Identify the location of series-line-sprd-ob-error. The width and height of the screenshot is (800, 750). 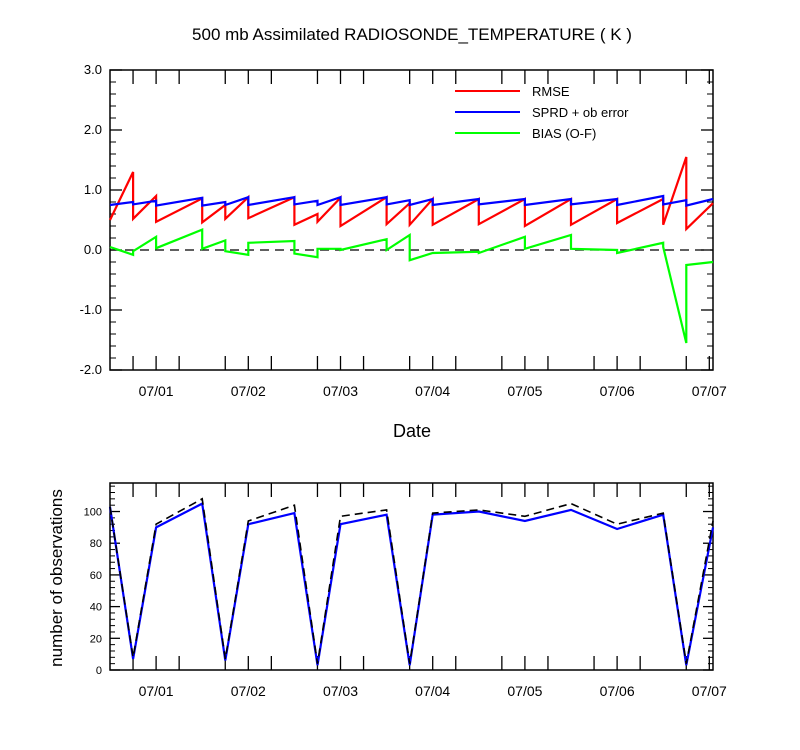
(411, 201).